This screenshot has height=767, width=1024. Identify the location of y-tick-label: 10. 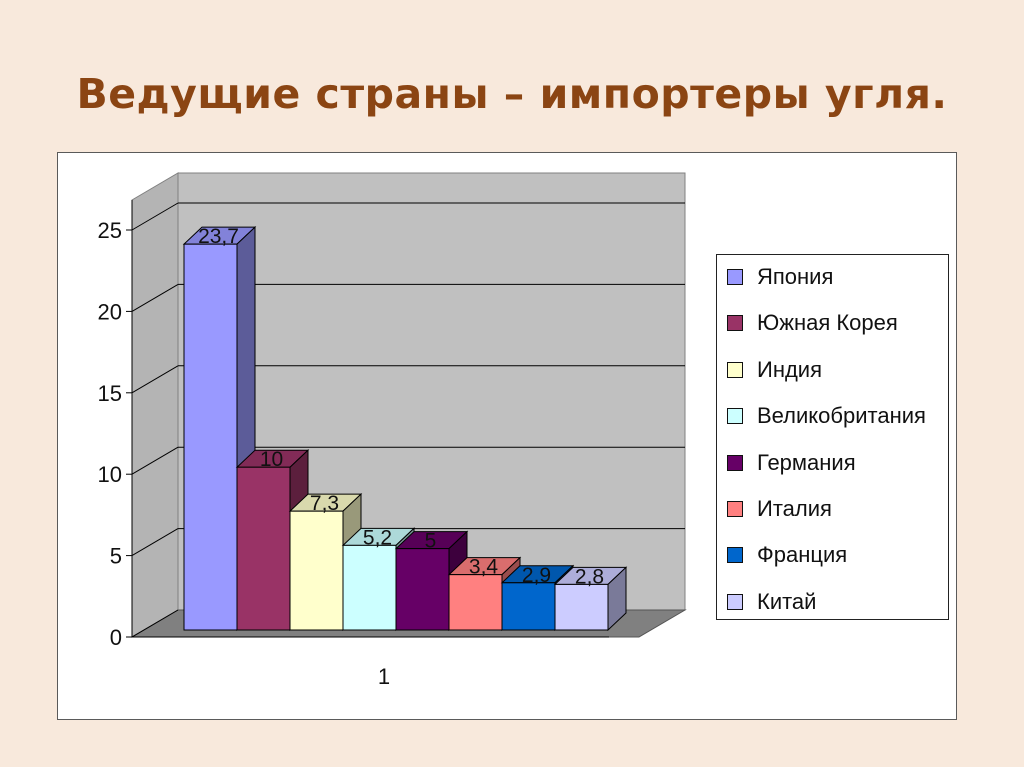
(110, 474).